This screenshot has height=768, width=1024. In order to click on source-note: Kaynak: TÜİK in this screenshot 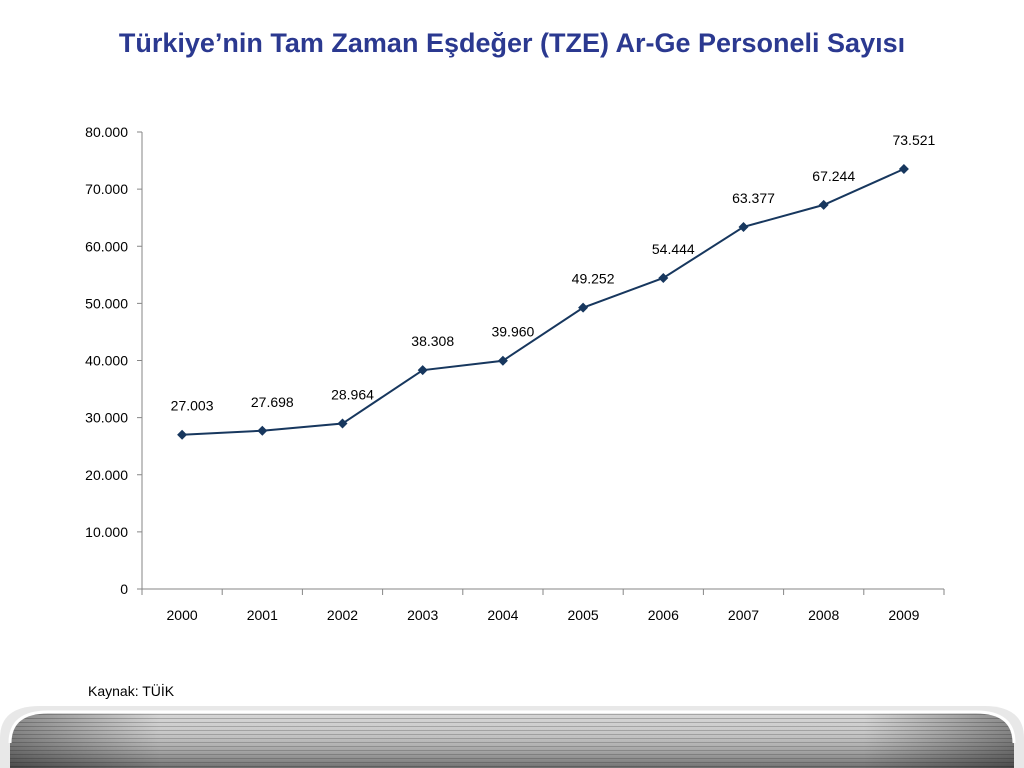, I will do `click(131, 691)`.